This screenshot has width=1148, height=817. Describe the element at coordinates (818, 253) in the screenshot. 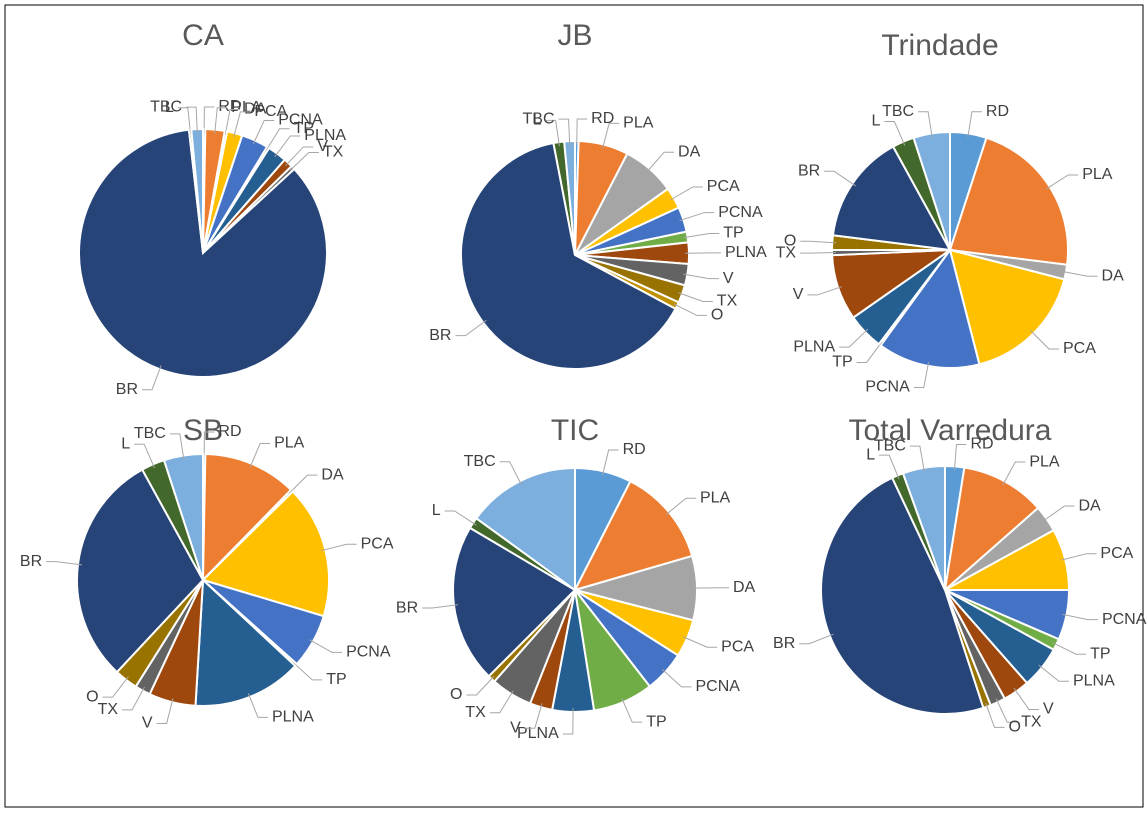

I see `leader-line` at that location.